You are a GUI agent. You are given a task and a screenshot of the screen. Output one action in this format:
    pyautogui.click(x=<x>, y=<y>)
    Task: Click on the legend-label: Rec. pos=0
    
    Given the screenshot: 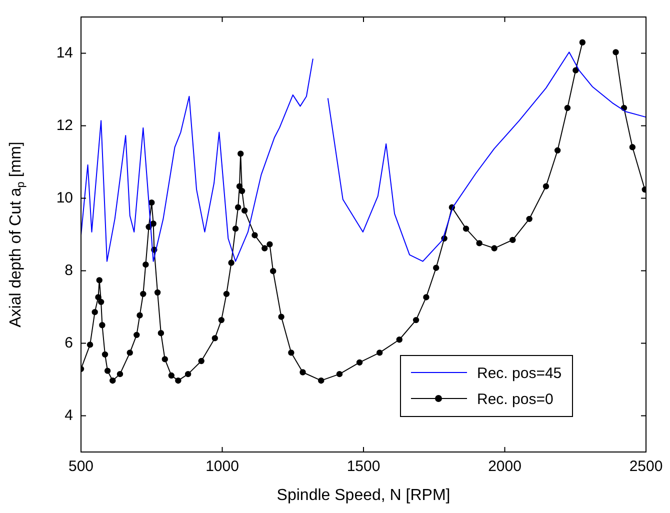 What is the action you would take?
    pyautogui.click(x=515, y=399)
    